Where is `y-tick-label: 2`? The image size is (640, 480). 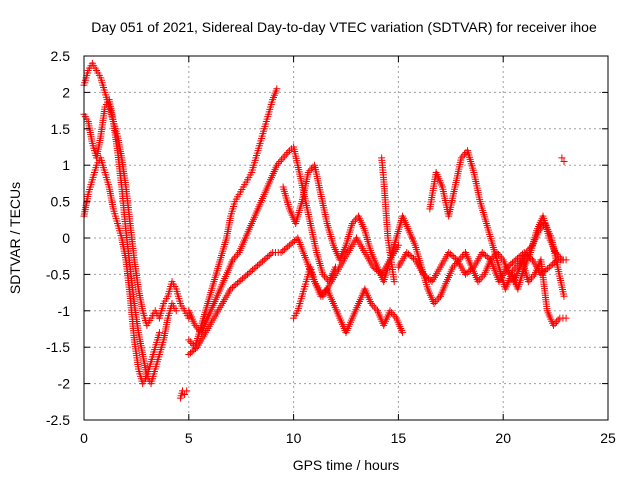 y-tick-label: 2 is located at coordinates (66, 92).